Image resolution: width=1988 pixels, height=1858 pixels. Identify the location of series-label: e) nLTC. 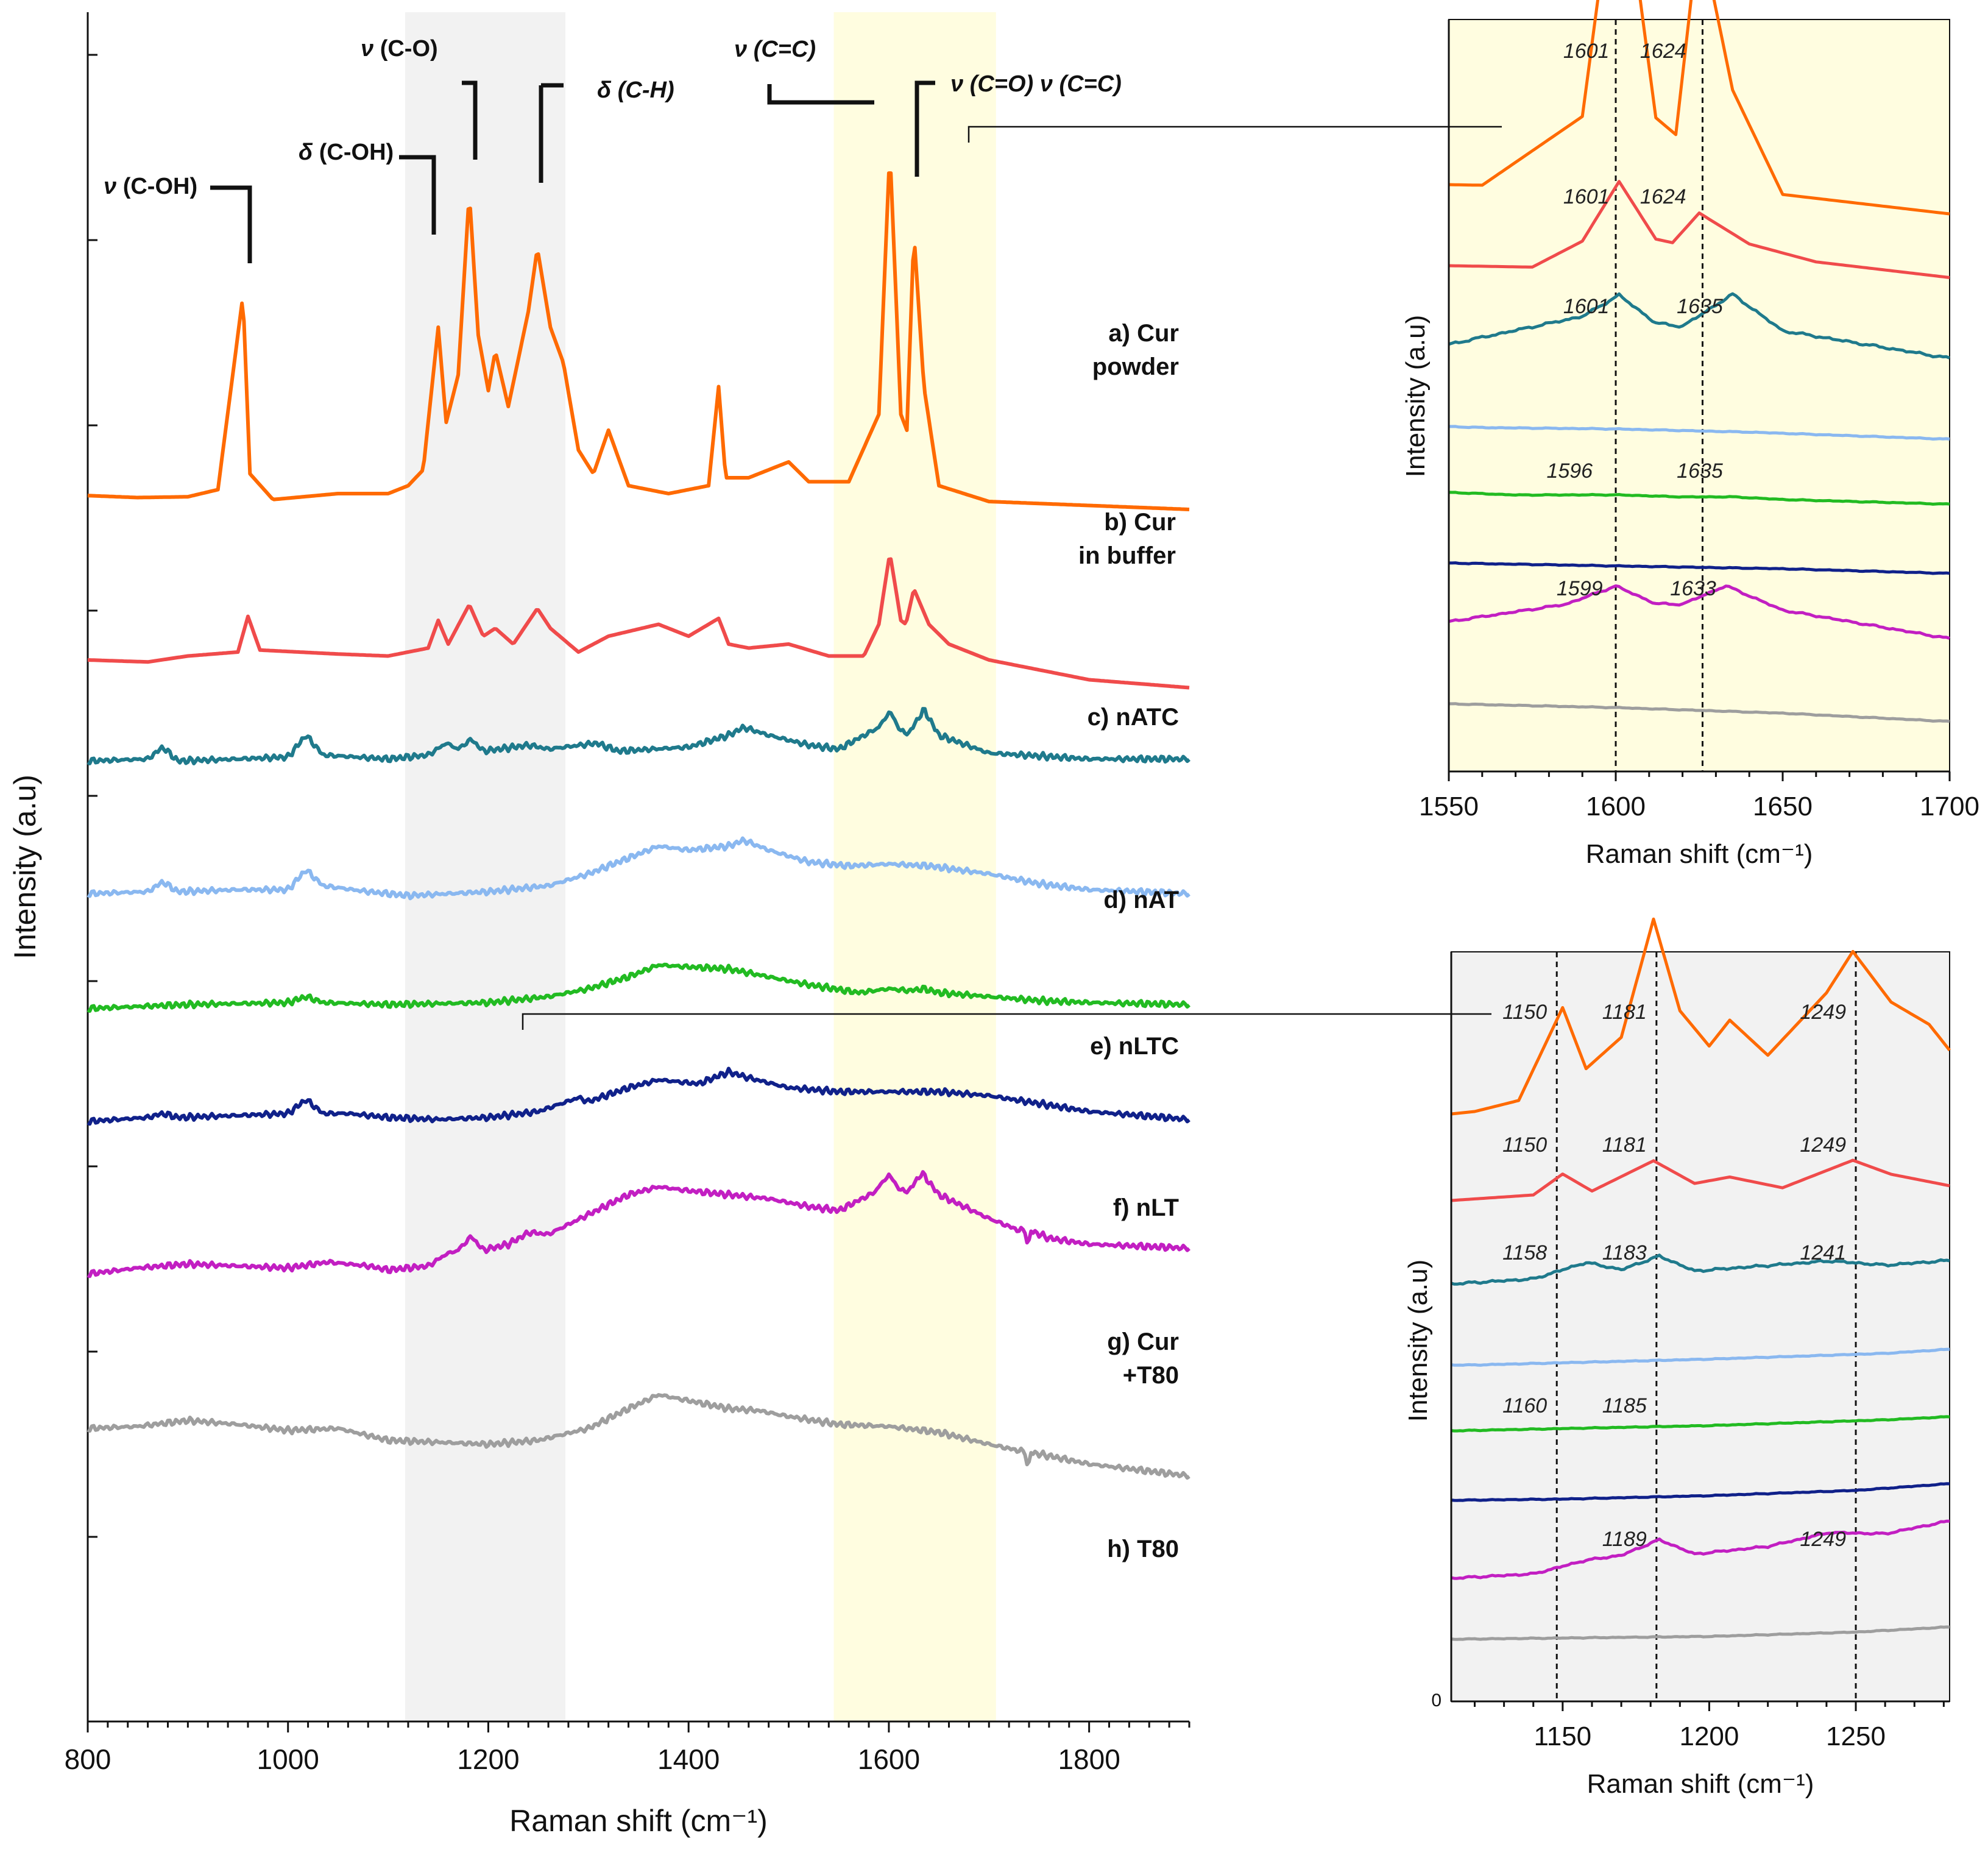
(1134, 1046).